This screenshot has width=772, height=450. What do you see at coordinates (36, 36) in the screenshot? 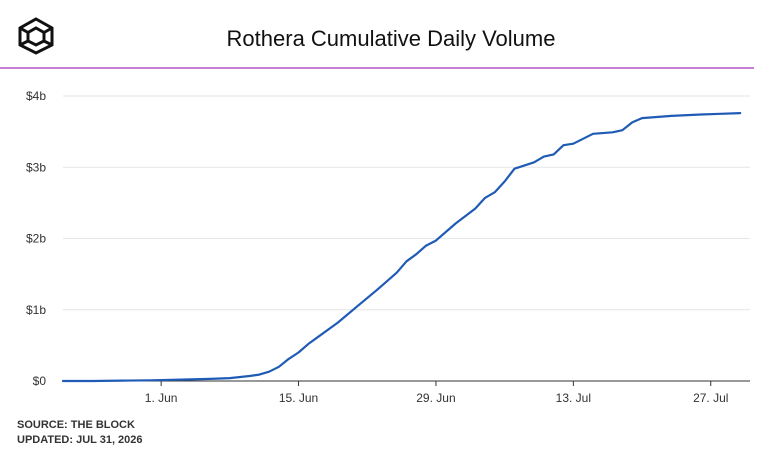
I see `the-block-cube-icon` at bounding box center [36, 36].